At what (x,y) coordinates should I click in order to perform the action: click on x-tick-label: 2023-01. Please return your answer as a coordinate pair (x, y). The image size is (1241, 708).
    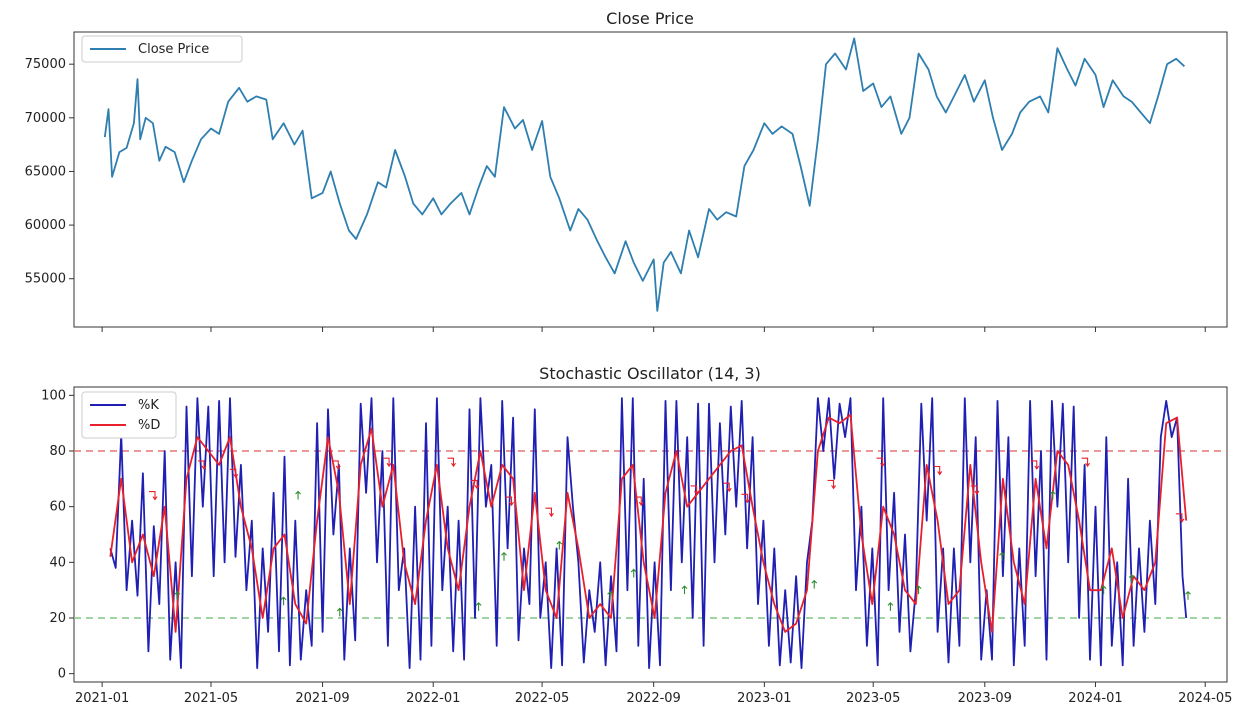
    Looking at the image, I should click on (764, 698).